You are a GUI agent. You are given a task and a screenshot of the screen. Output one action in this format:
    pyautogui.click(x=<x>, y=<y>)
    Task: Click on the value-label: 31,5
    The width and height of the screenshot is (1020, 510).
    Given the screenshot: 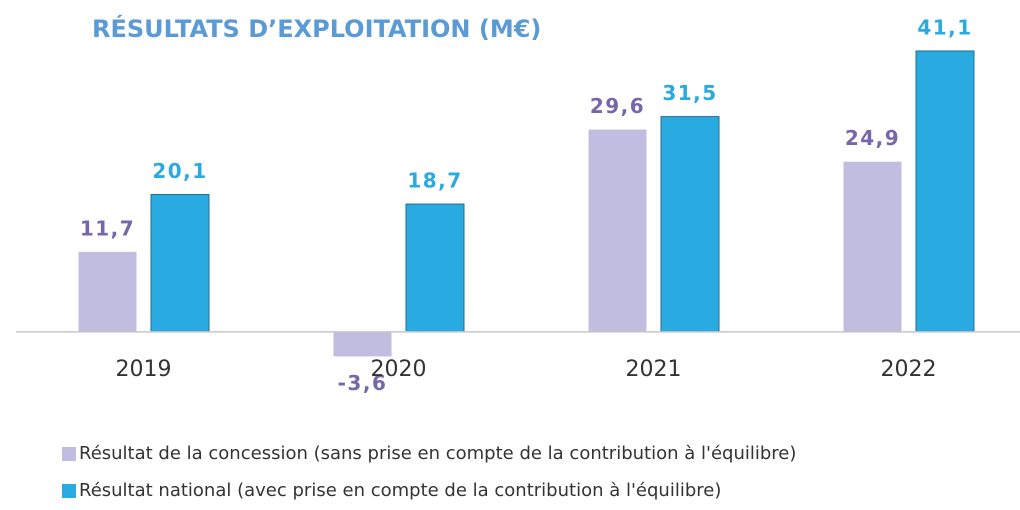 What is the action you would take?
    pyautogui.click(x=689, y=93)
    